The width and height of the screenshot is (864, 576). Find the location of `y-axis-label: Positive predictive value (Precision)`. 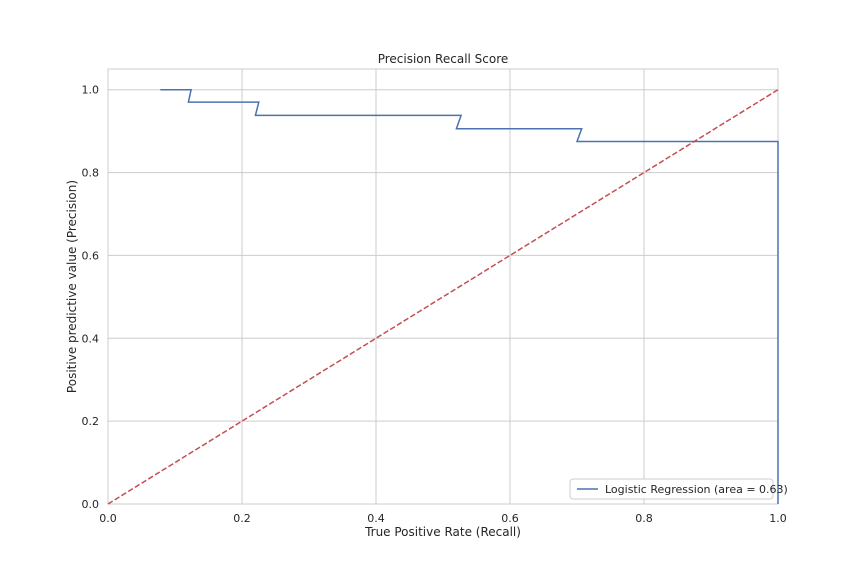

y-axis-label: Positive predictive value (Precision) is located at coordinates (72, 286).